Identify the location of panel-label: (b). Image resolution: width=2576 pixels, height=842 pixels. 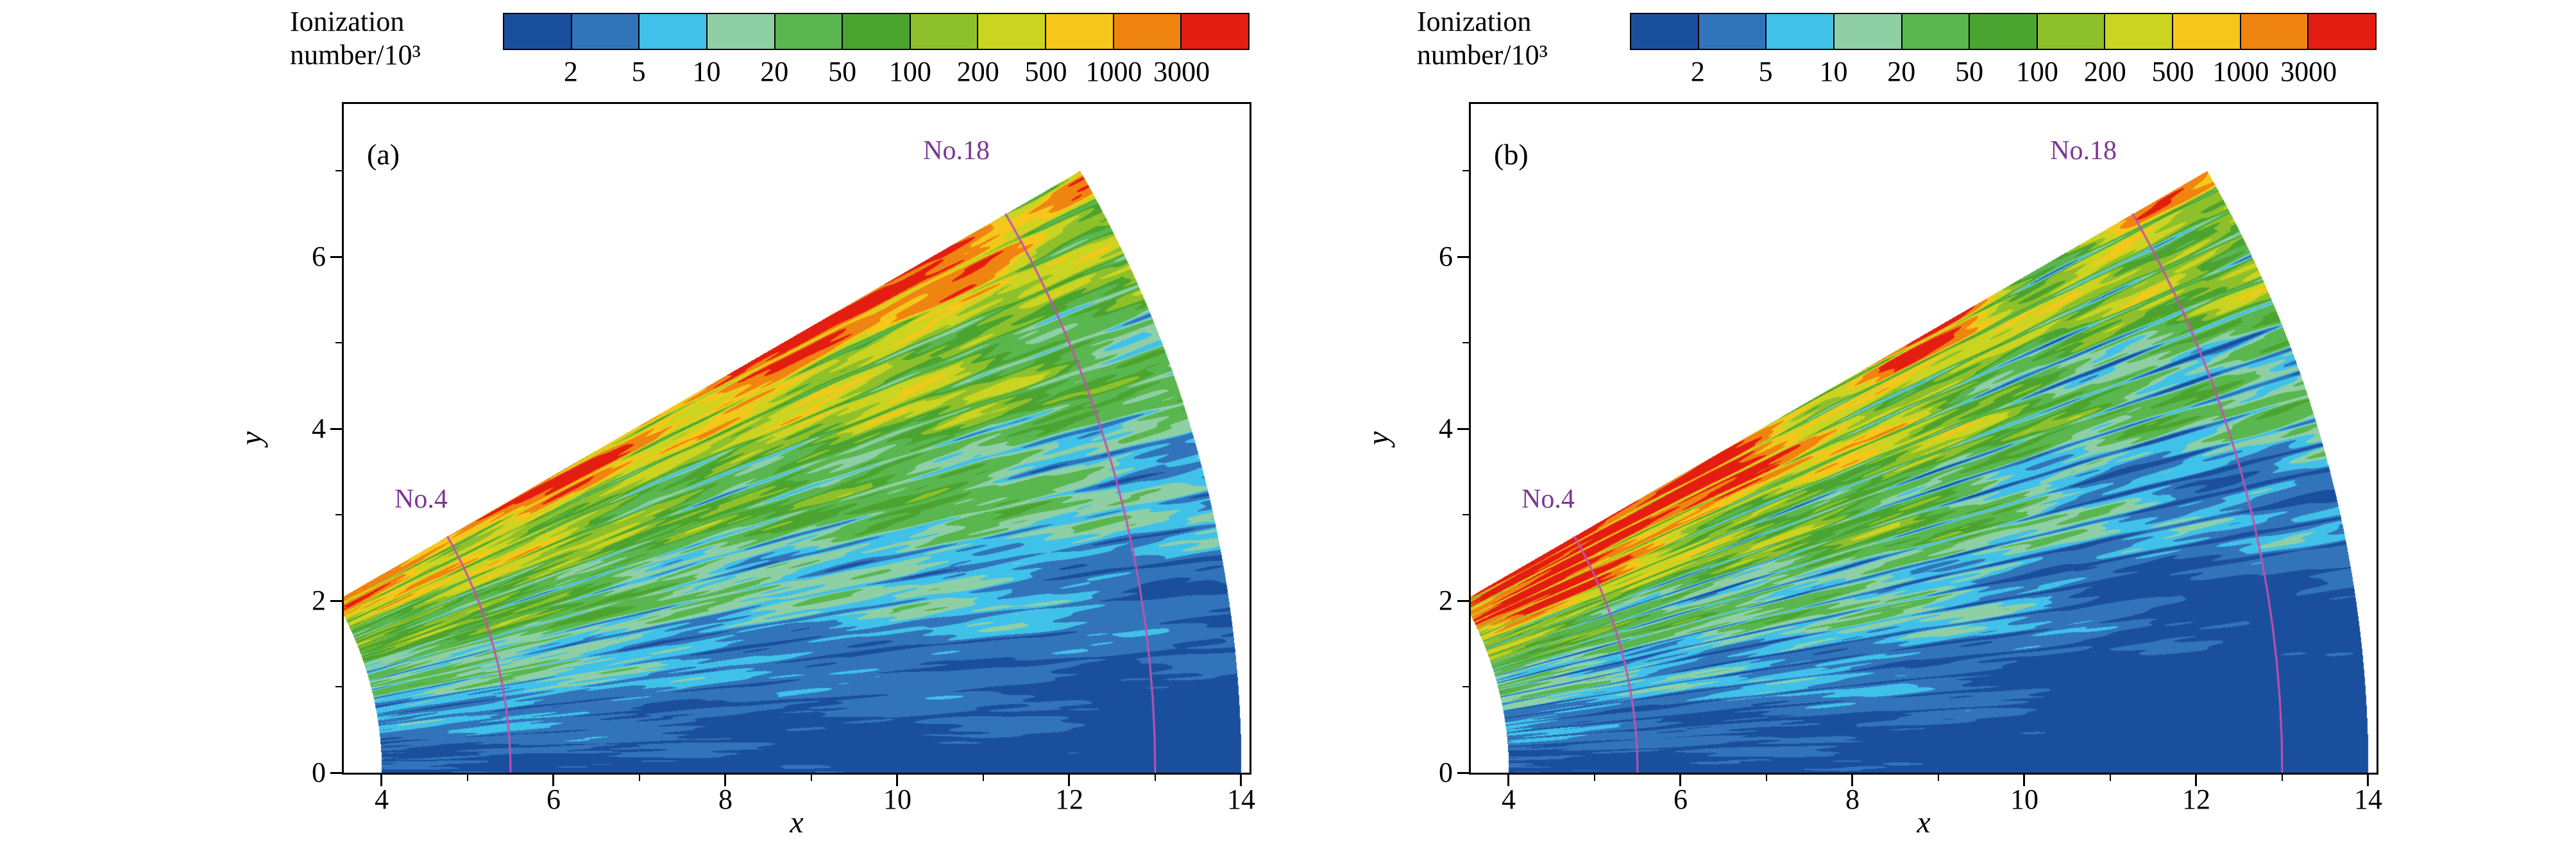
(1511, 154).